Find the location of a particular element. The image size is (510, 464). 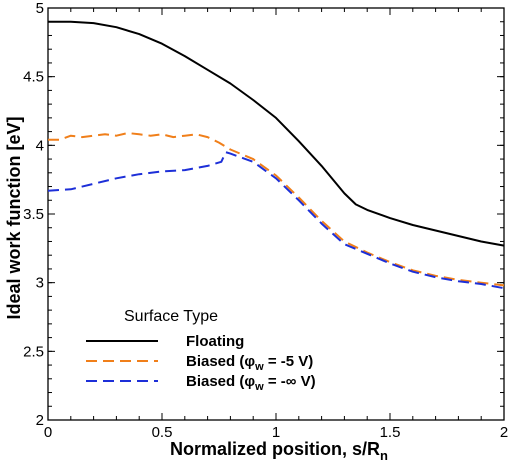

legend-title: Surface Type is located at coordinates (171, 316).